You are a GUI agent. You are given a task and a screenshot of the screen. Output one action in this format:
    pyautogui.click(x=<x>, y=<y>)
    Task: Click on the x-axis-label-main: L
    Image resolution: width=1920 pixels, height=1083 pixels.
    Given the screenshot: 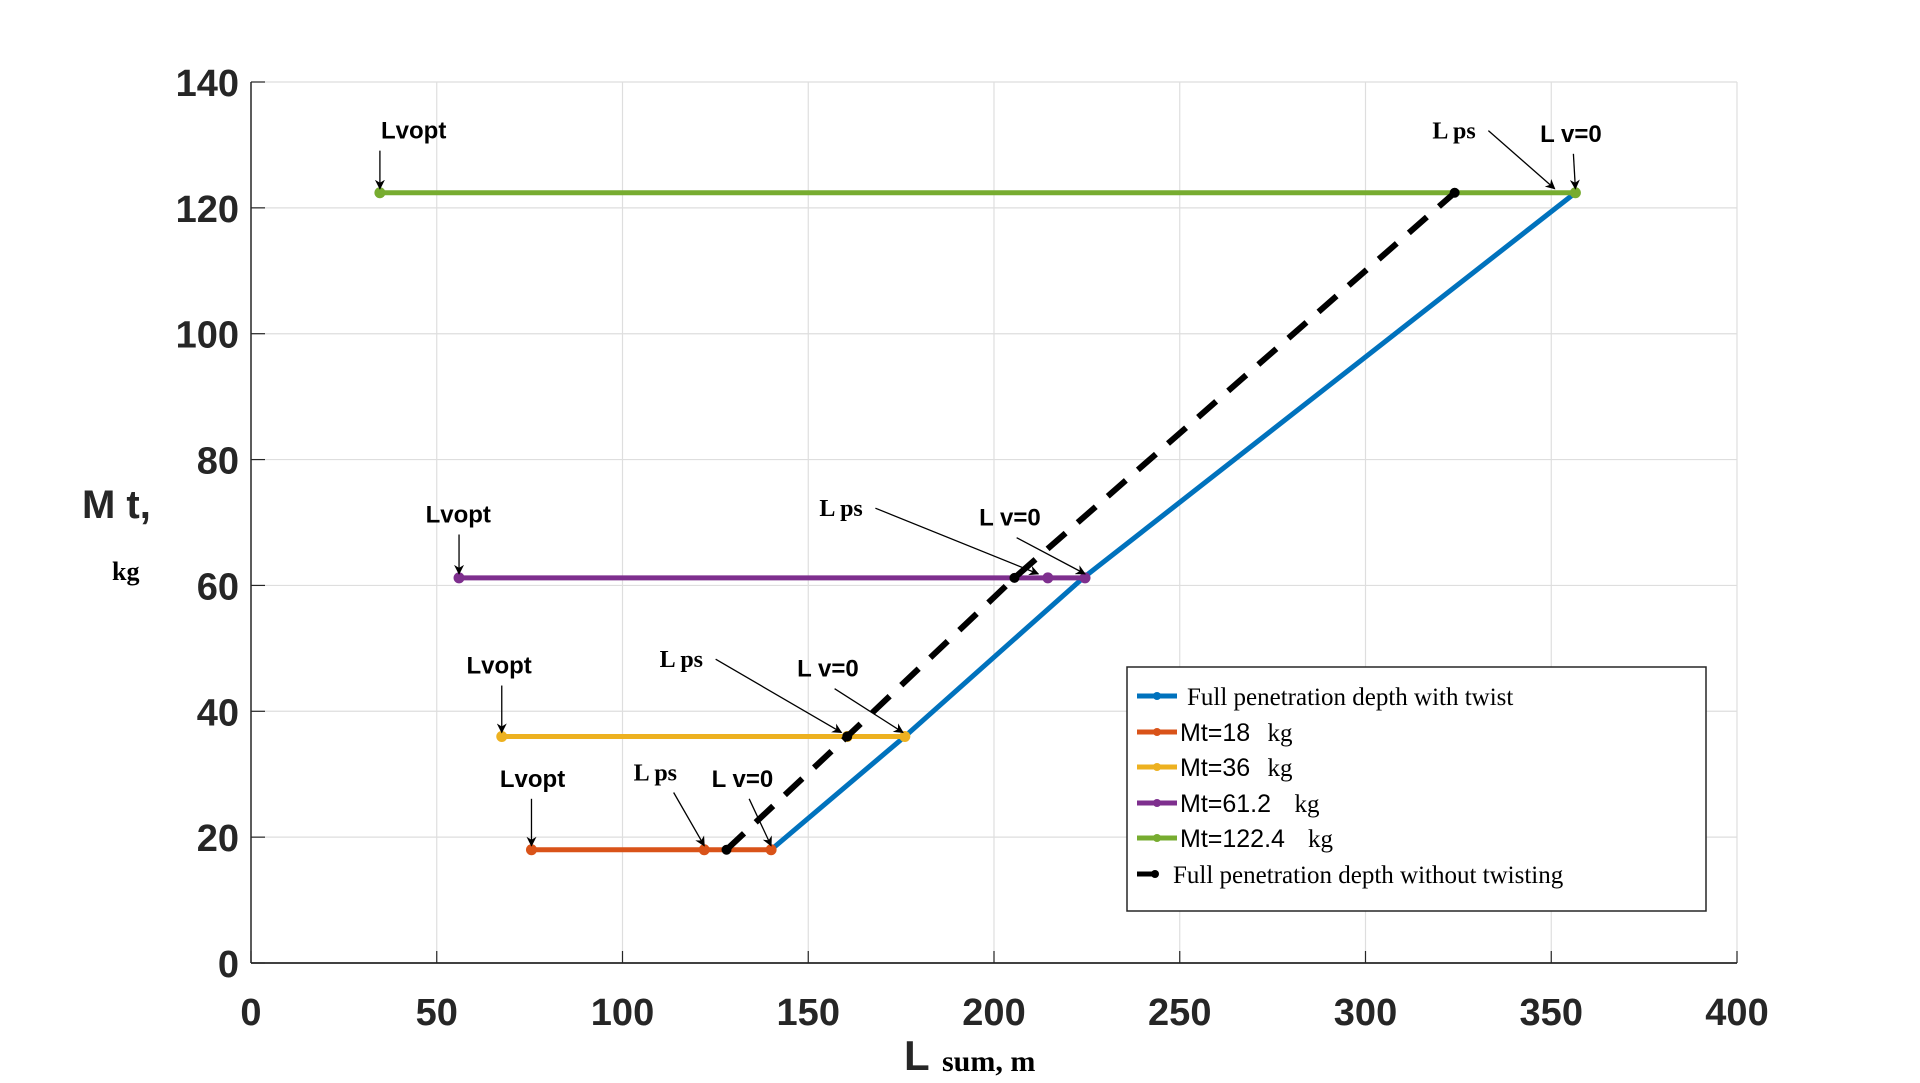 What is the action you would take?
    pyautogui.click(x=917, y=1055)
    